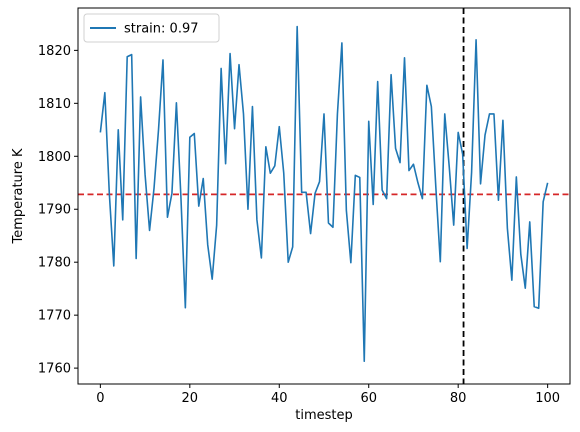 The image size is (580, 432). I want to click on x-tick-label: 80, so click(458, 398).